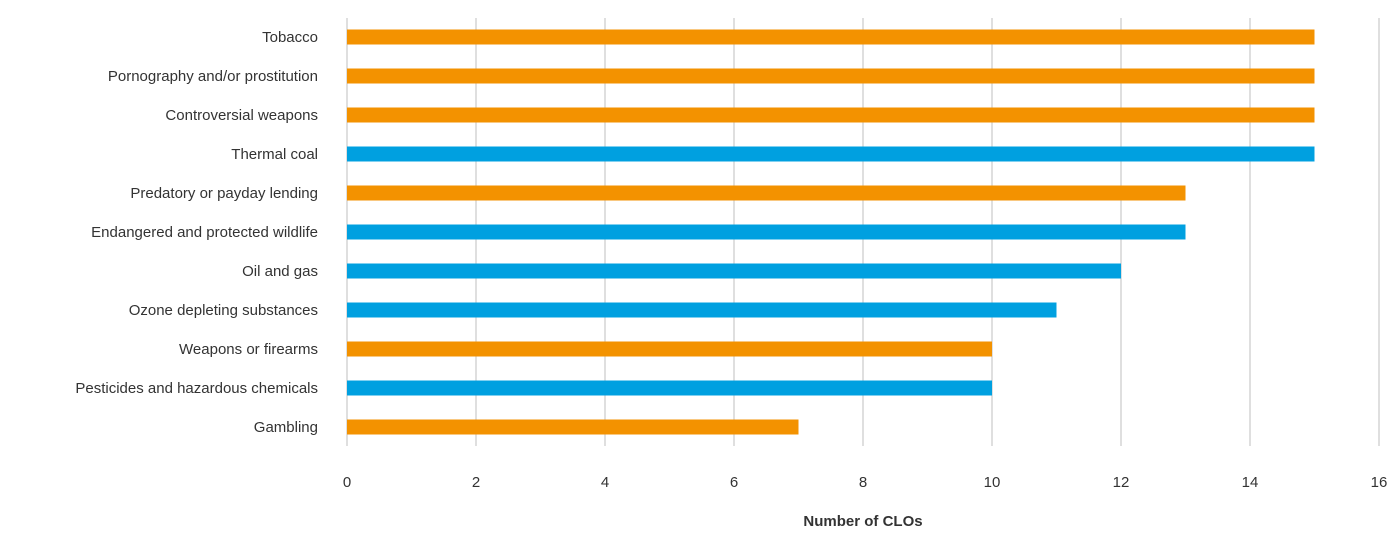 The height and width of the screenshot is (536, 1390). I want to click on x-tick-label: 10, so click(992, 482).